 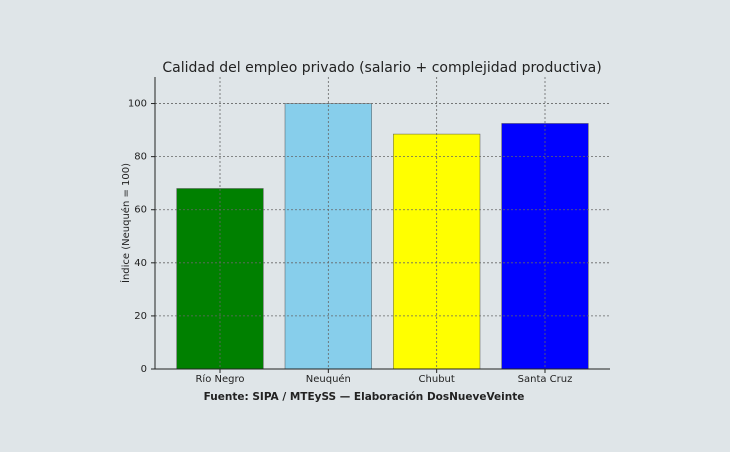 What do you see at coordinates (328, 236) in the screenshot?
I see `bar` at bounding box center [328, 236].